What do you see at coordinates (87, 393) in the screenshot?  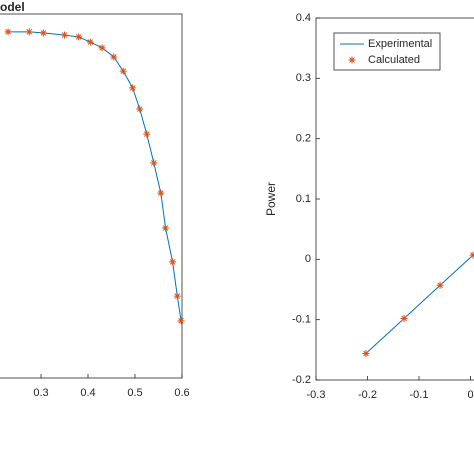 I see `x-tick-label: 0.4` at bounding box center [87, 393].